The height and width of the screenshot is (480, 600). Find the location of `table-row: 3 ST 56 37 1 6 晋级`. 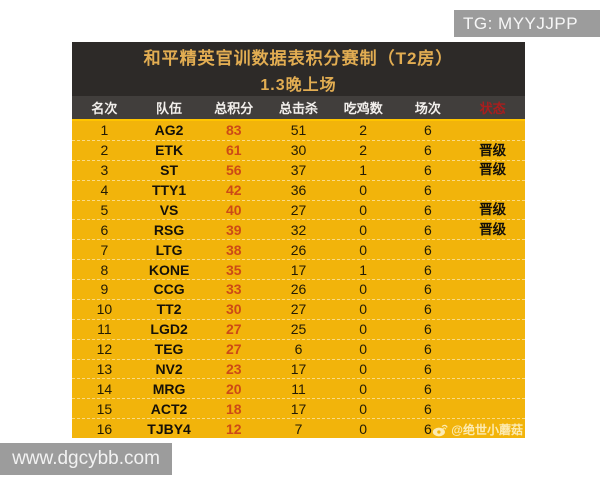

table-row: 3 ST 56 37 1 6 晋级 is located at coordinates (298, 169).